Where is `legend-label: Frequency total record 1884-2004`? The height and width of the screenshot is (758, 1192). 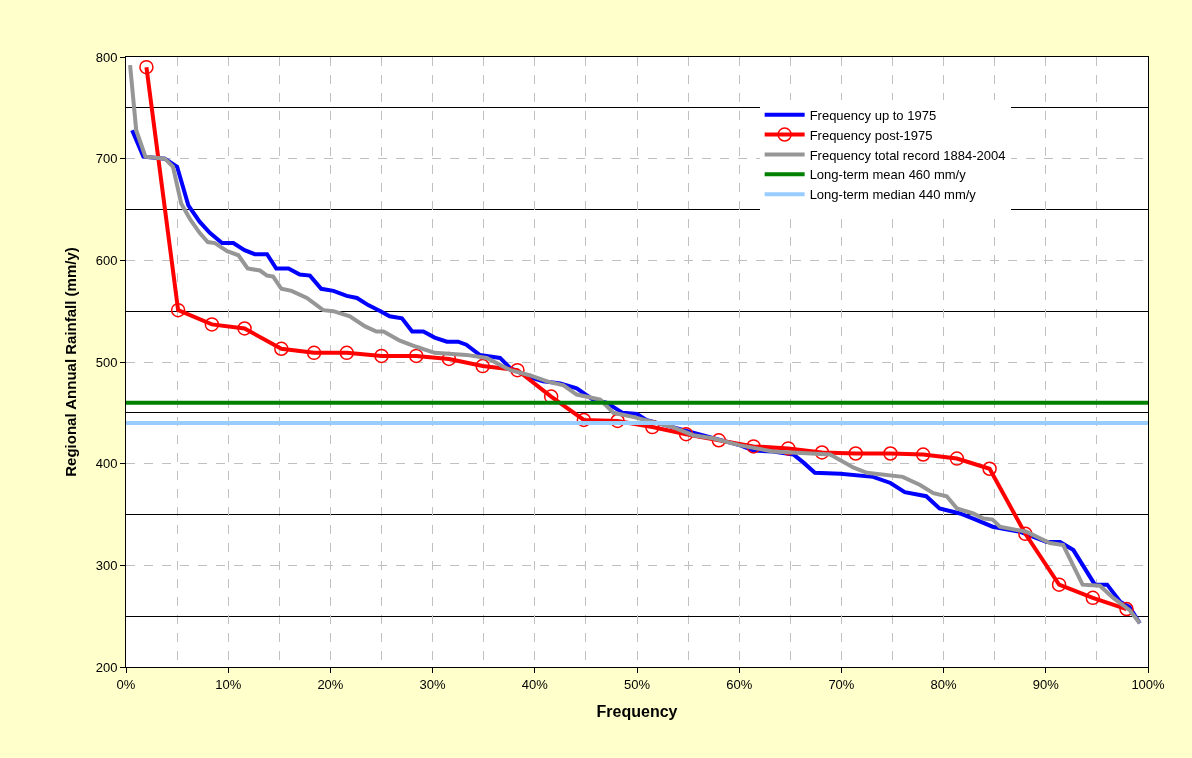
legend-label: Frequency total record 1884-2004 is located at coordinates (907, 155).